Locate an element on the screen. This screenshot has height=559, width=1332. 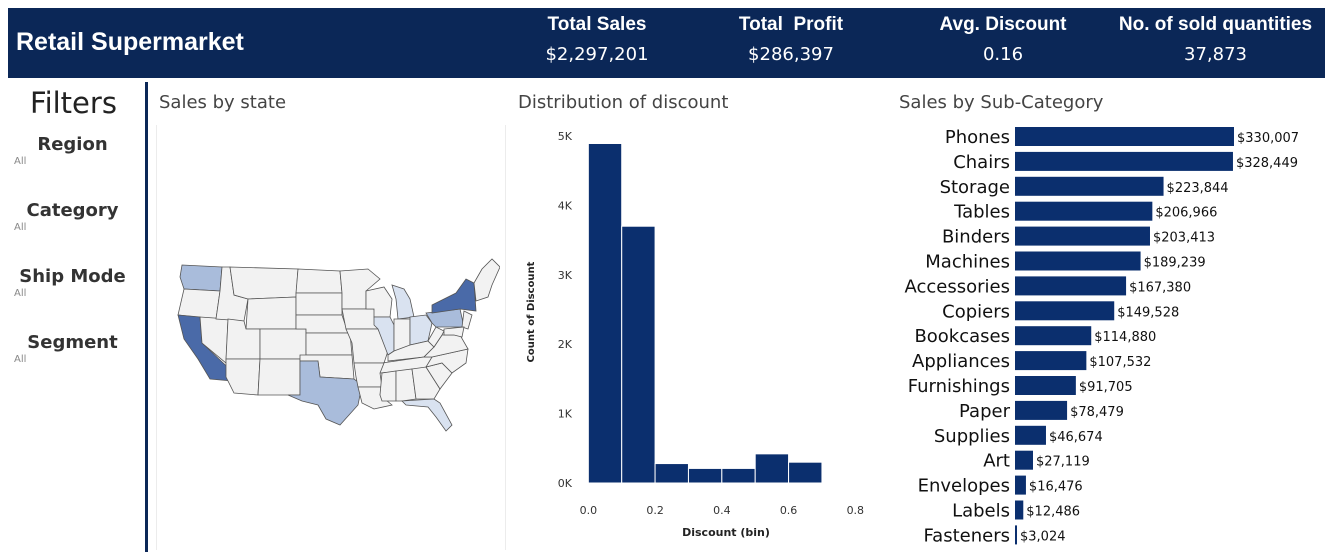
state-new-york is located at coordinates (454, 296).